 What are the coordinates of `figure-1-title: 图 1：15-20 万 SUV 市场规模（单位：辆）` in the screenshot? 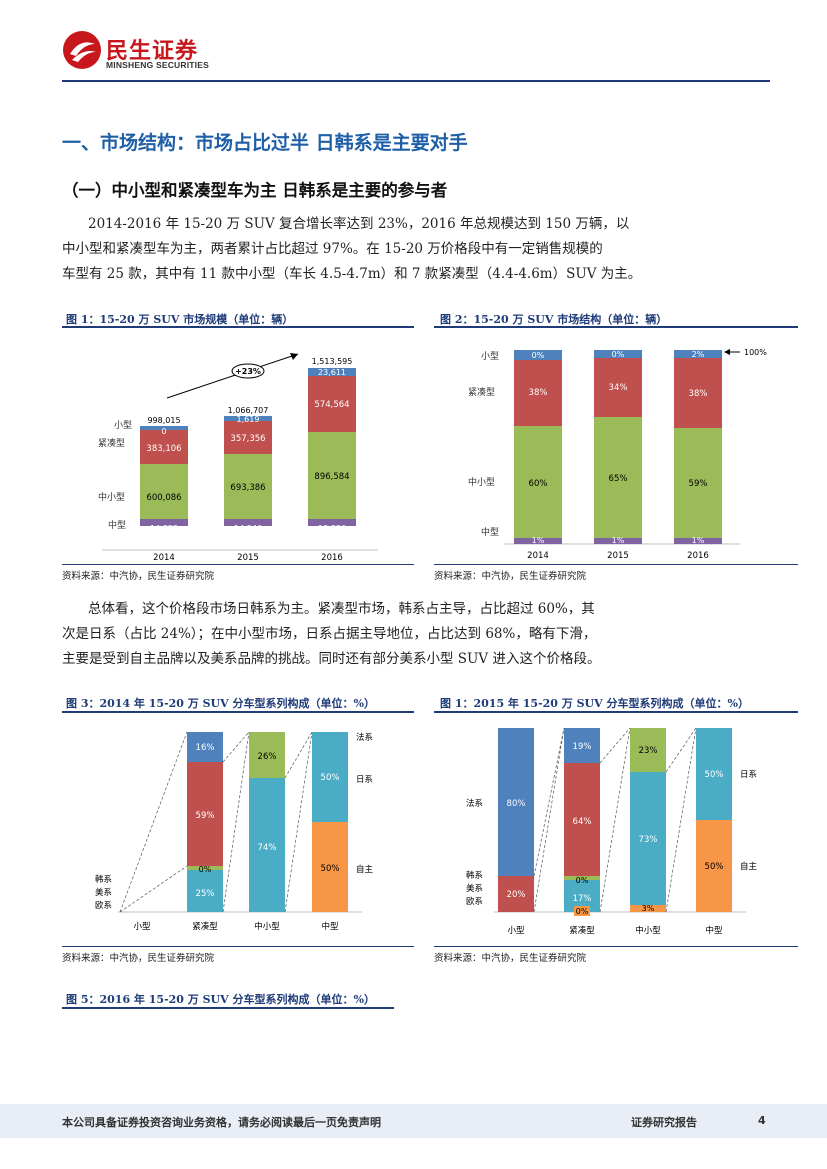 It's located at (180, 319).